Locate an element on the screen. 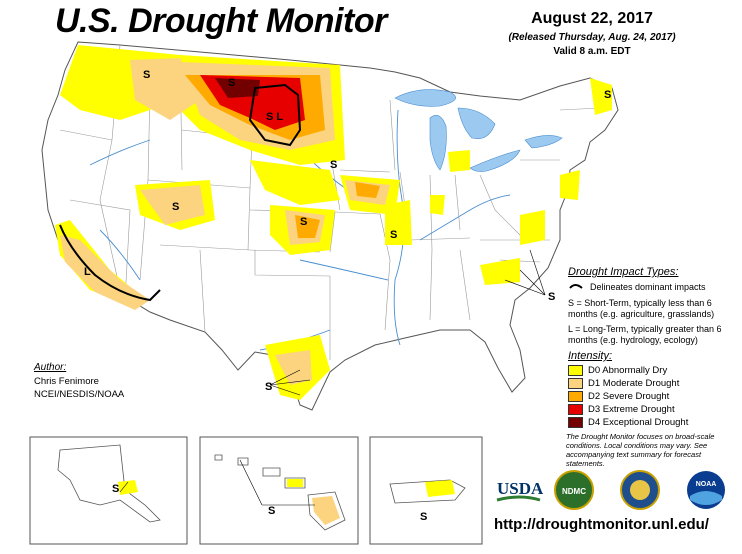 Image resolution: width=742 pixels, height=554 pixels. puerto-rico-d0 is located at coordinates (440, 488).